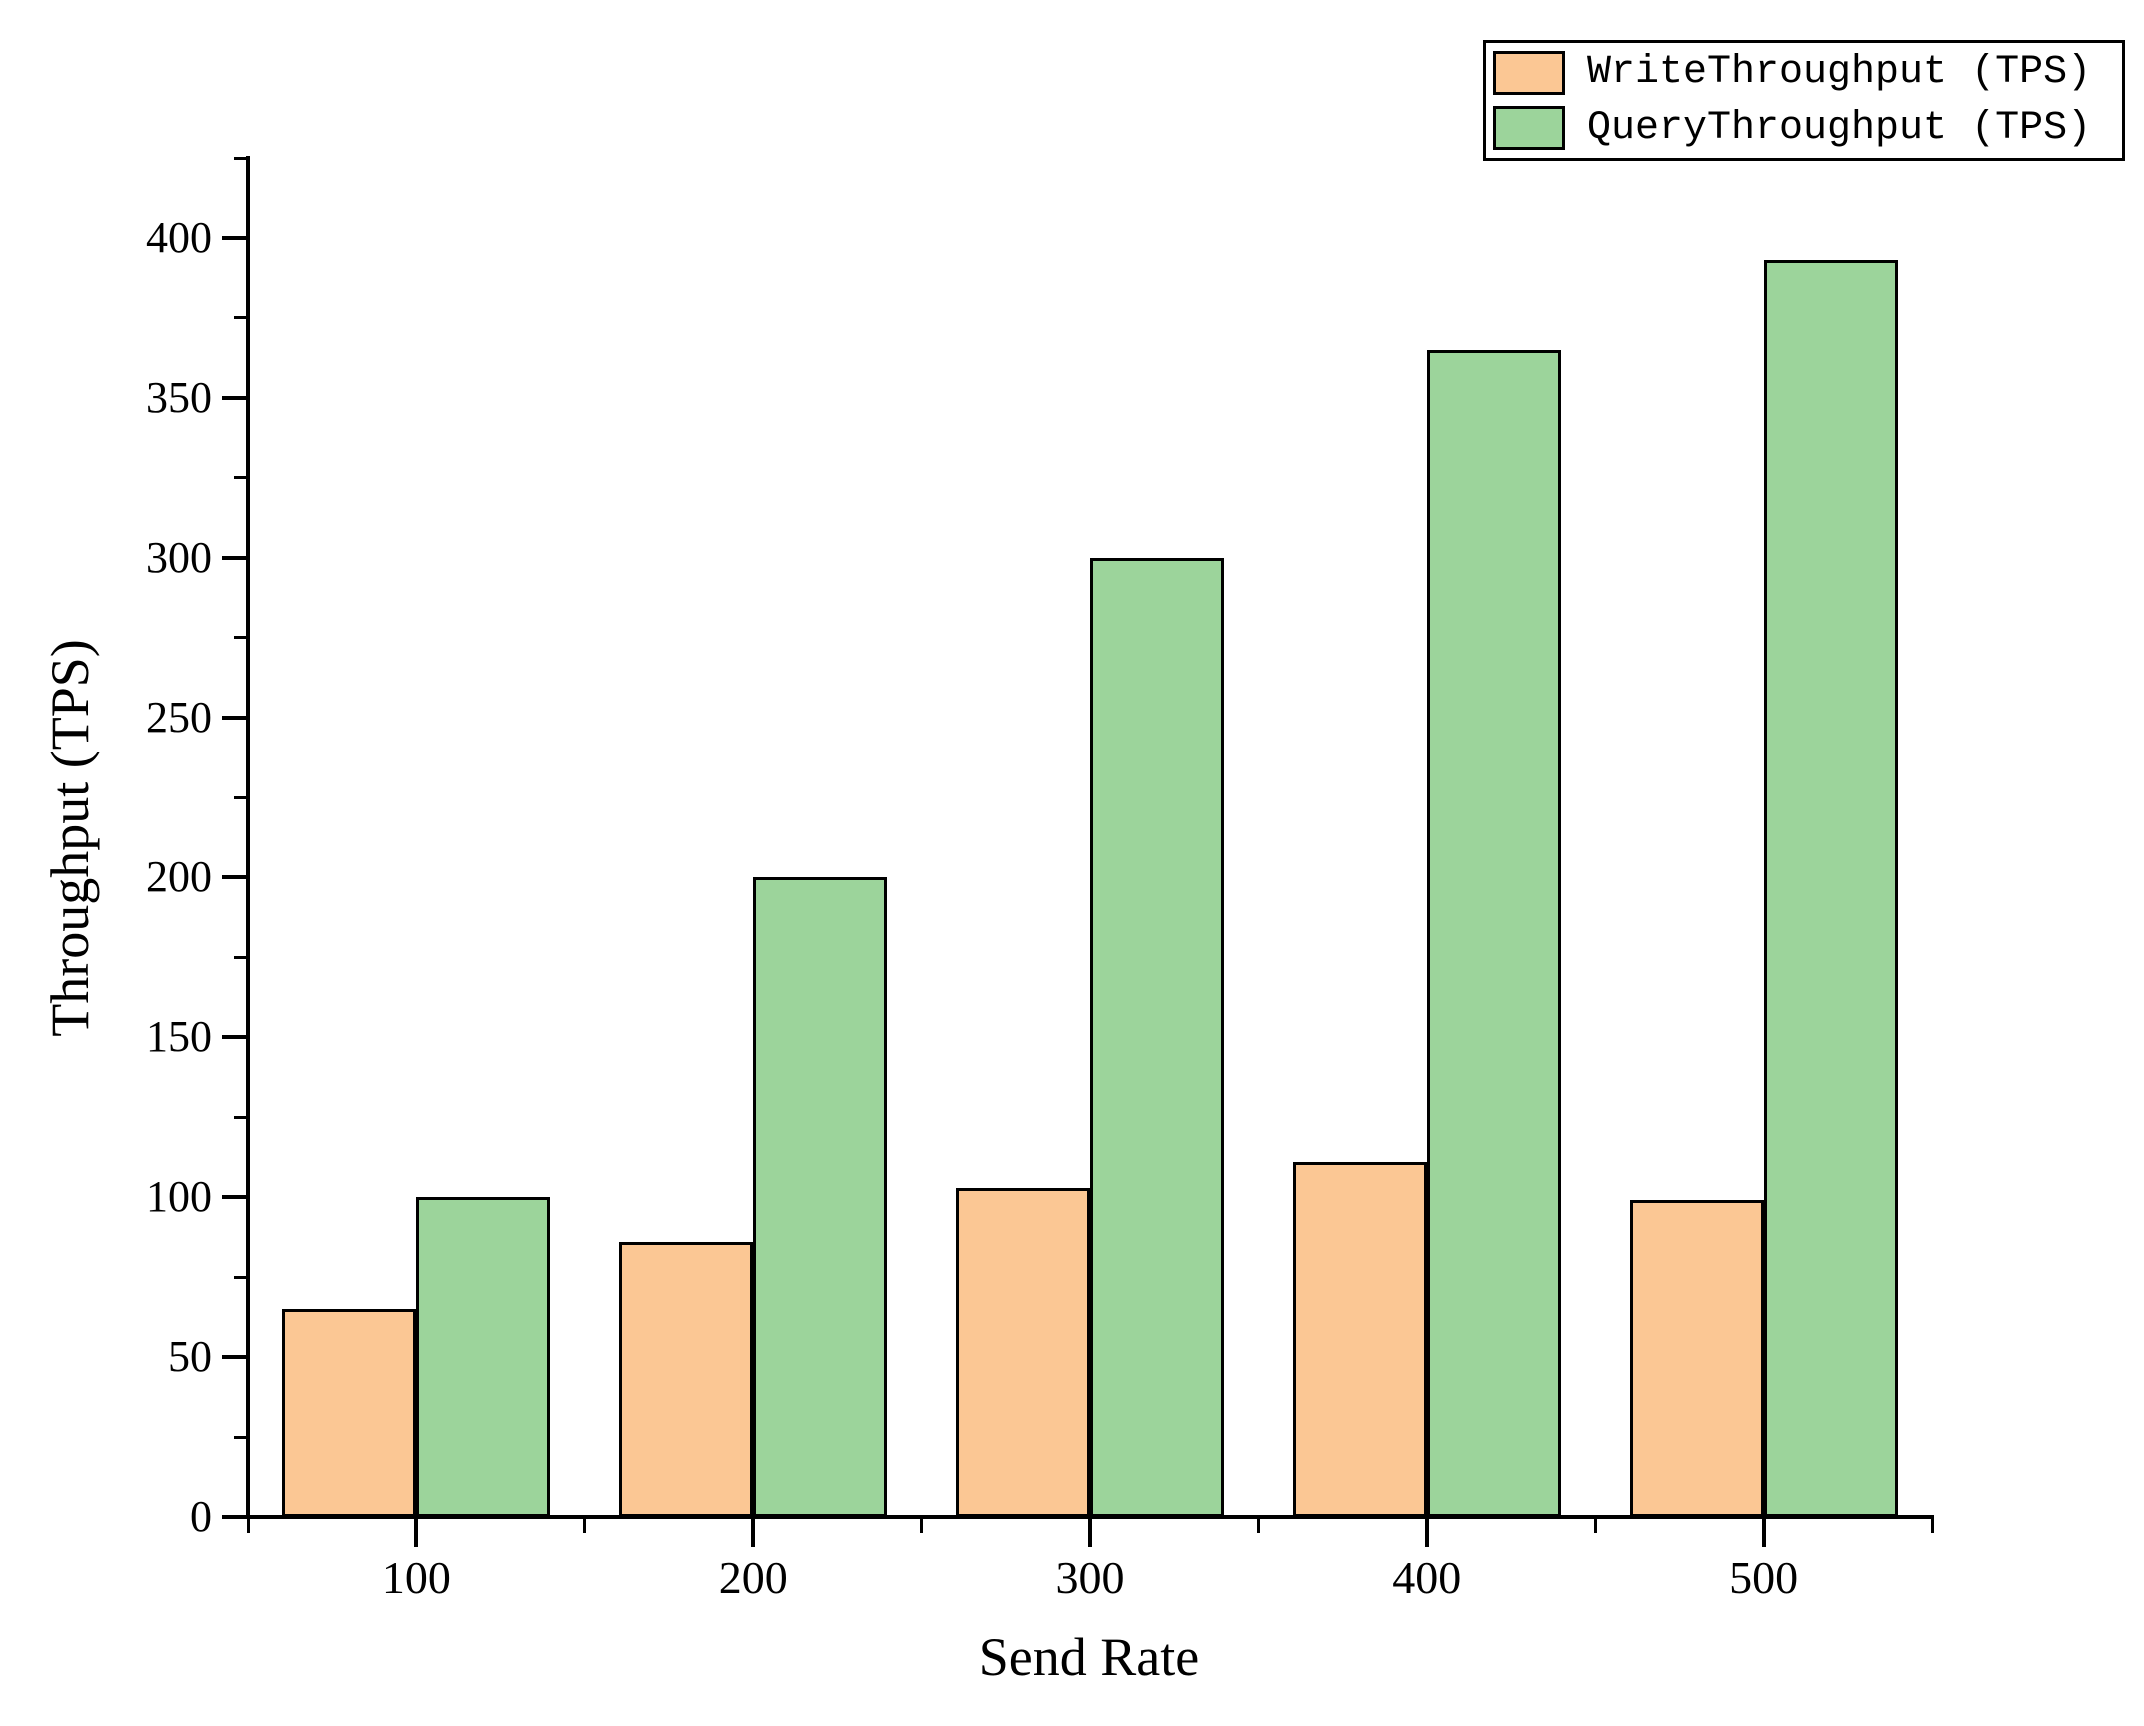  I want to click on legend-label-write: WriteThroughput (TPS), so click(1839, 73).